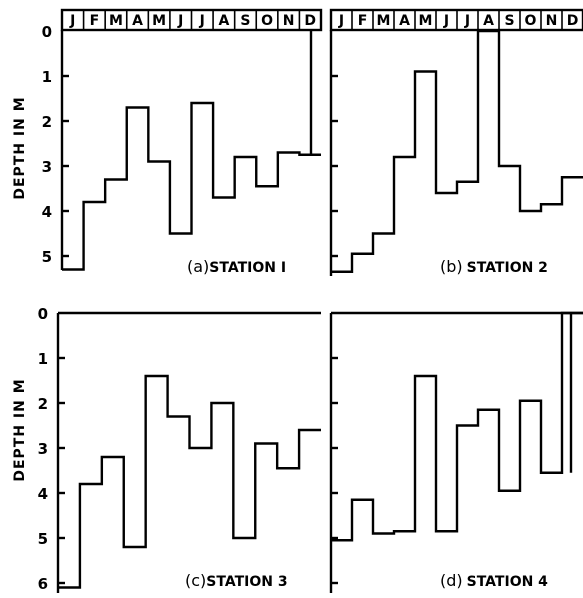  What do you see at coordinates (247, 268) in the screenshot?
I see `station-name-a: STATION I` at bounding box center [247, 268].